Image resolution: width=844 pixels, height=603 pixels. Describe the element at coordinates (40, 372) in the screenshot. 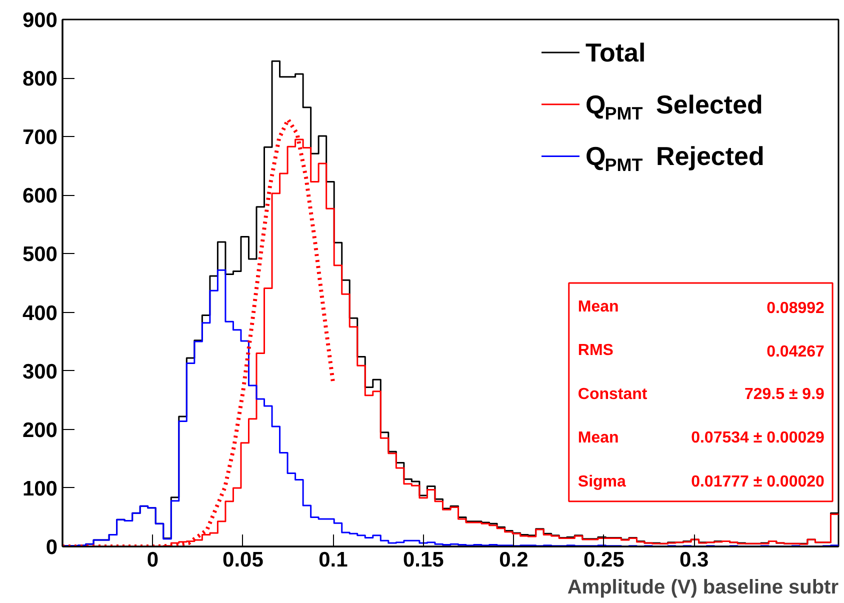

I see `y-tick-label: 300` at that location.